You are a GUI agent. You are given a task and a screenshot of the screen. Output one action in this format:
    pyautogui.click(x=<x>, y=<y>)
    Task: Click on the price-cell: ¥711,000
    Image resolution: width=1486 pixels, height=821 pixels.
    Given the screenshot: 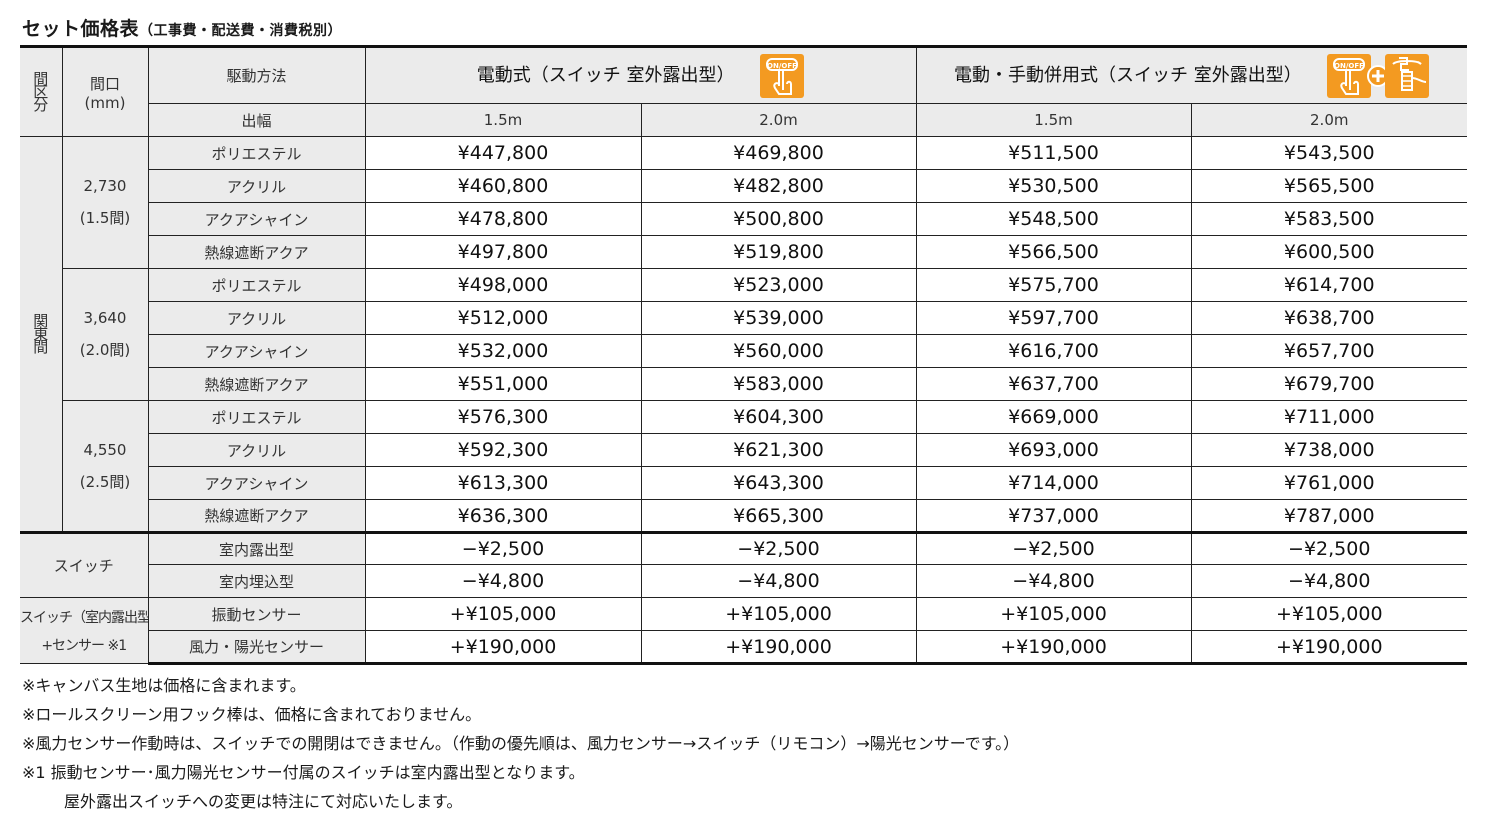 What is the action you would take?
    pyautogui.click(x=1328, y=417)
    